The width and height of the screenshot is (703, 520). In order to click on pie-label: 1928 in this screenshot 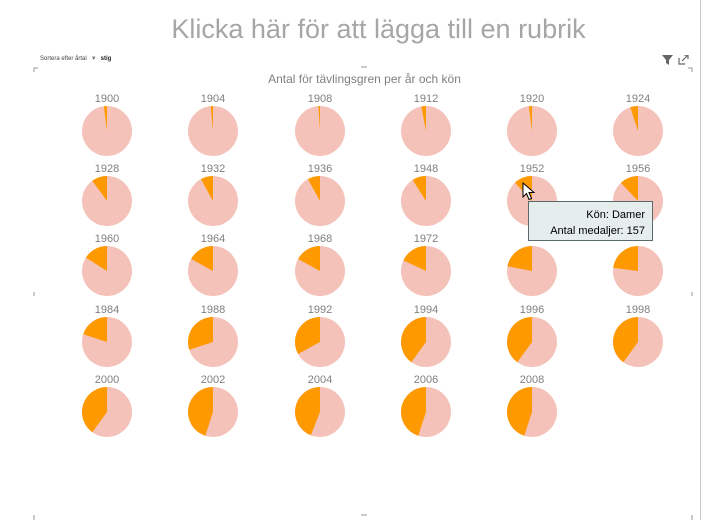, I will do `click(107, 169)`.